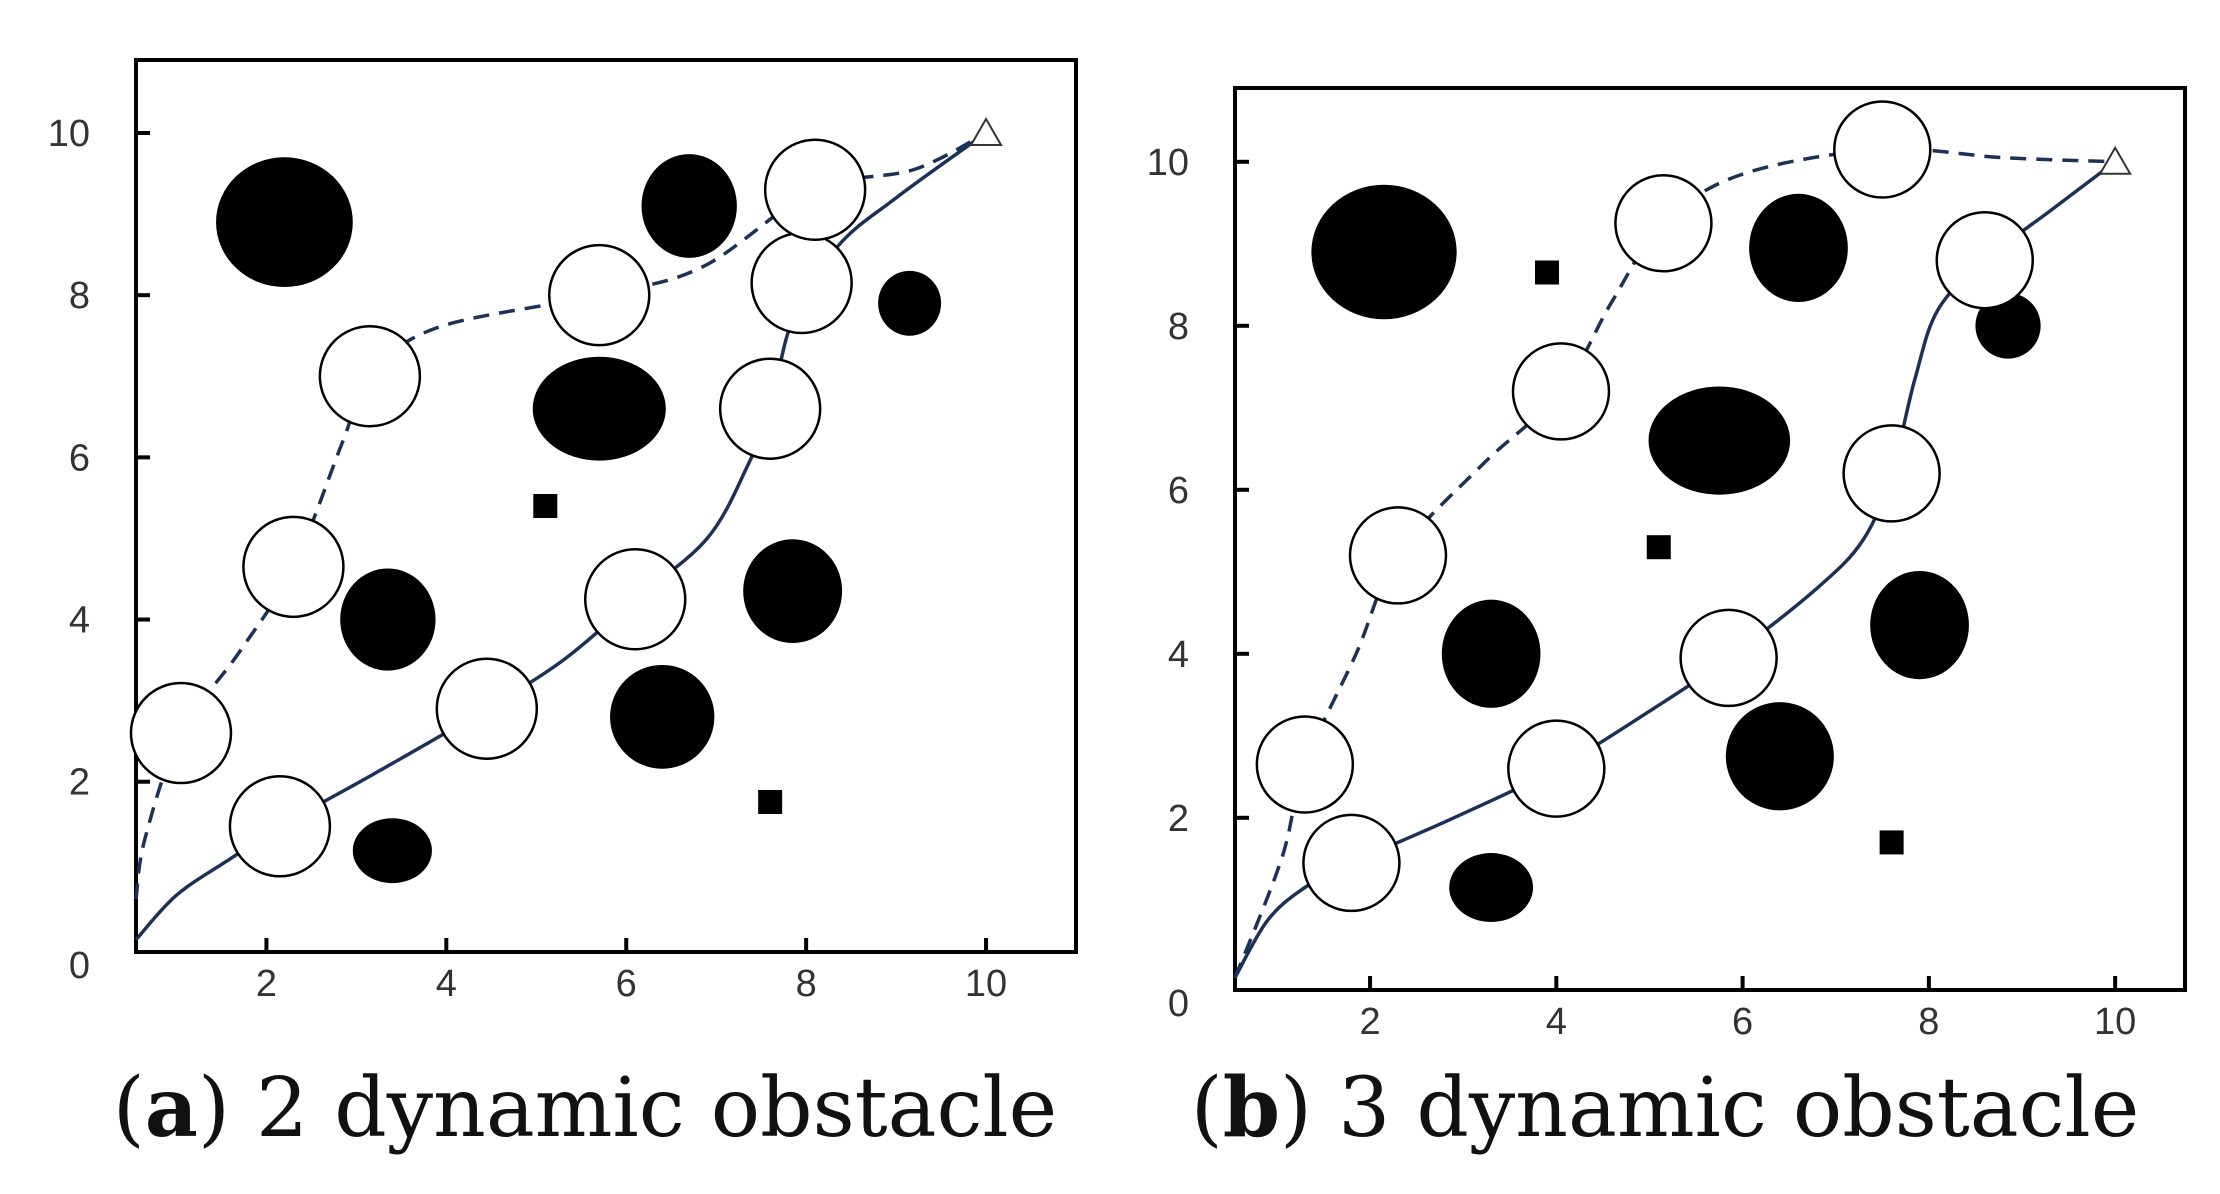 The image size is (2220, 1194). Describe the element at coordinates (626, 984) in the screenshot. I see `x-tick-label-a-6: 6` at that location.